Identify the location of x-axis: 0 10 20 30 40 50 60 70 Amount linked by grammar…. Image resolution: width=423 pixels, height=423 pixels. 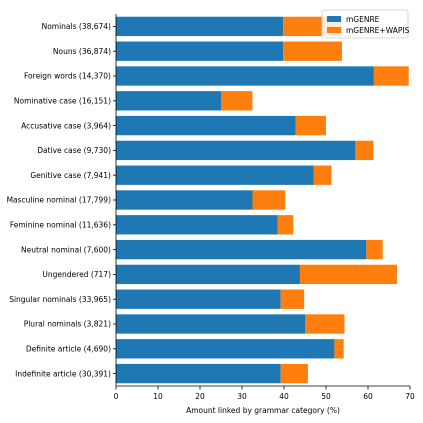
(264, 400).